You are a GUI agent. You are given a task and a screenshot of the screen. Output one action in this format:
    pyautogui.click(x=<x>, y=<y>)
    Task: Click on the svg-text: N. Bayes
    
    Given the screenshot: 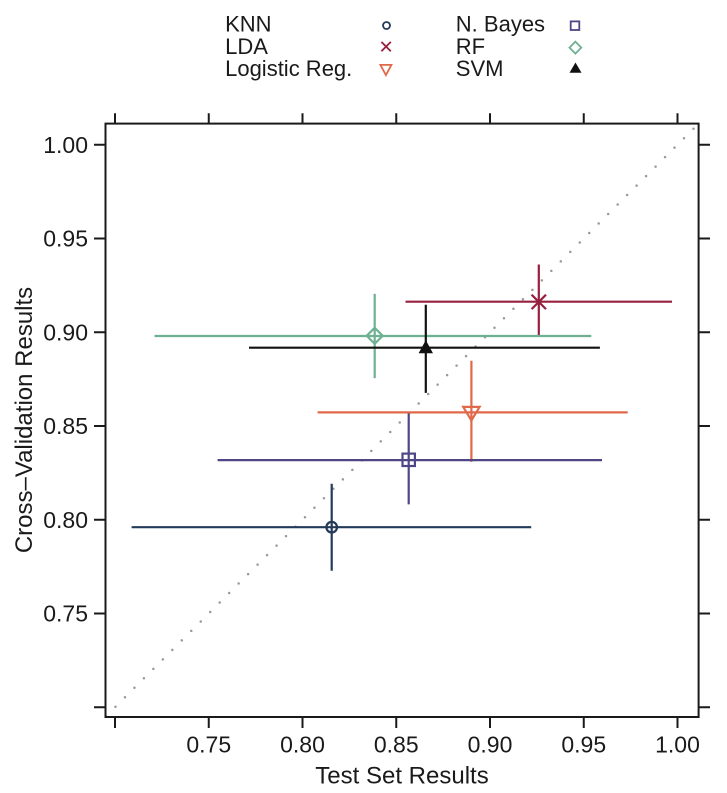 What is the action you would take?
    pyautogui.click(x=500, y=24)
    